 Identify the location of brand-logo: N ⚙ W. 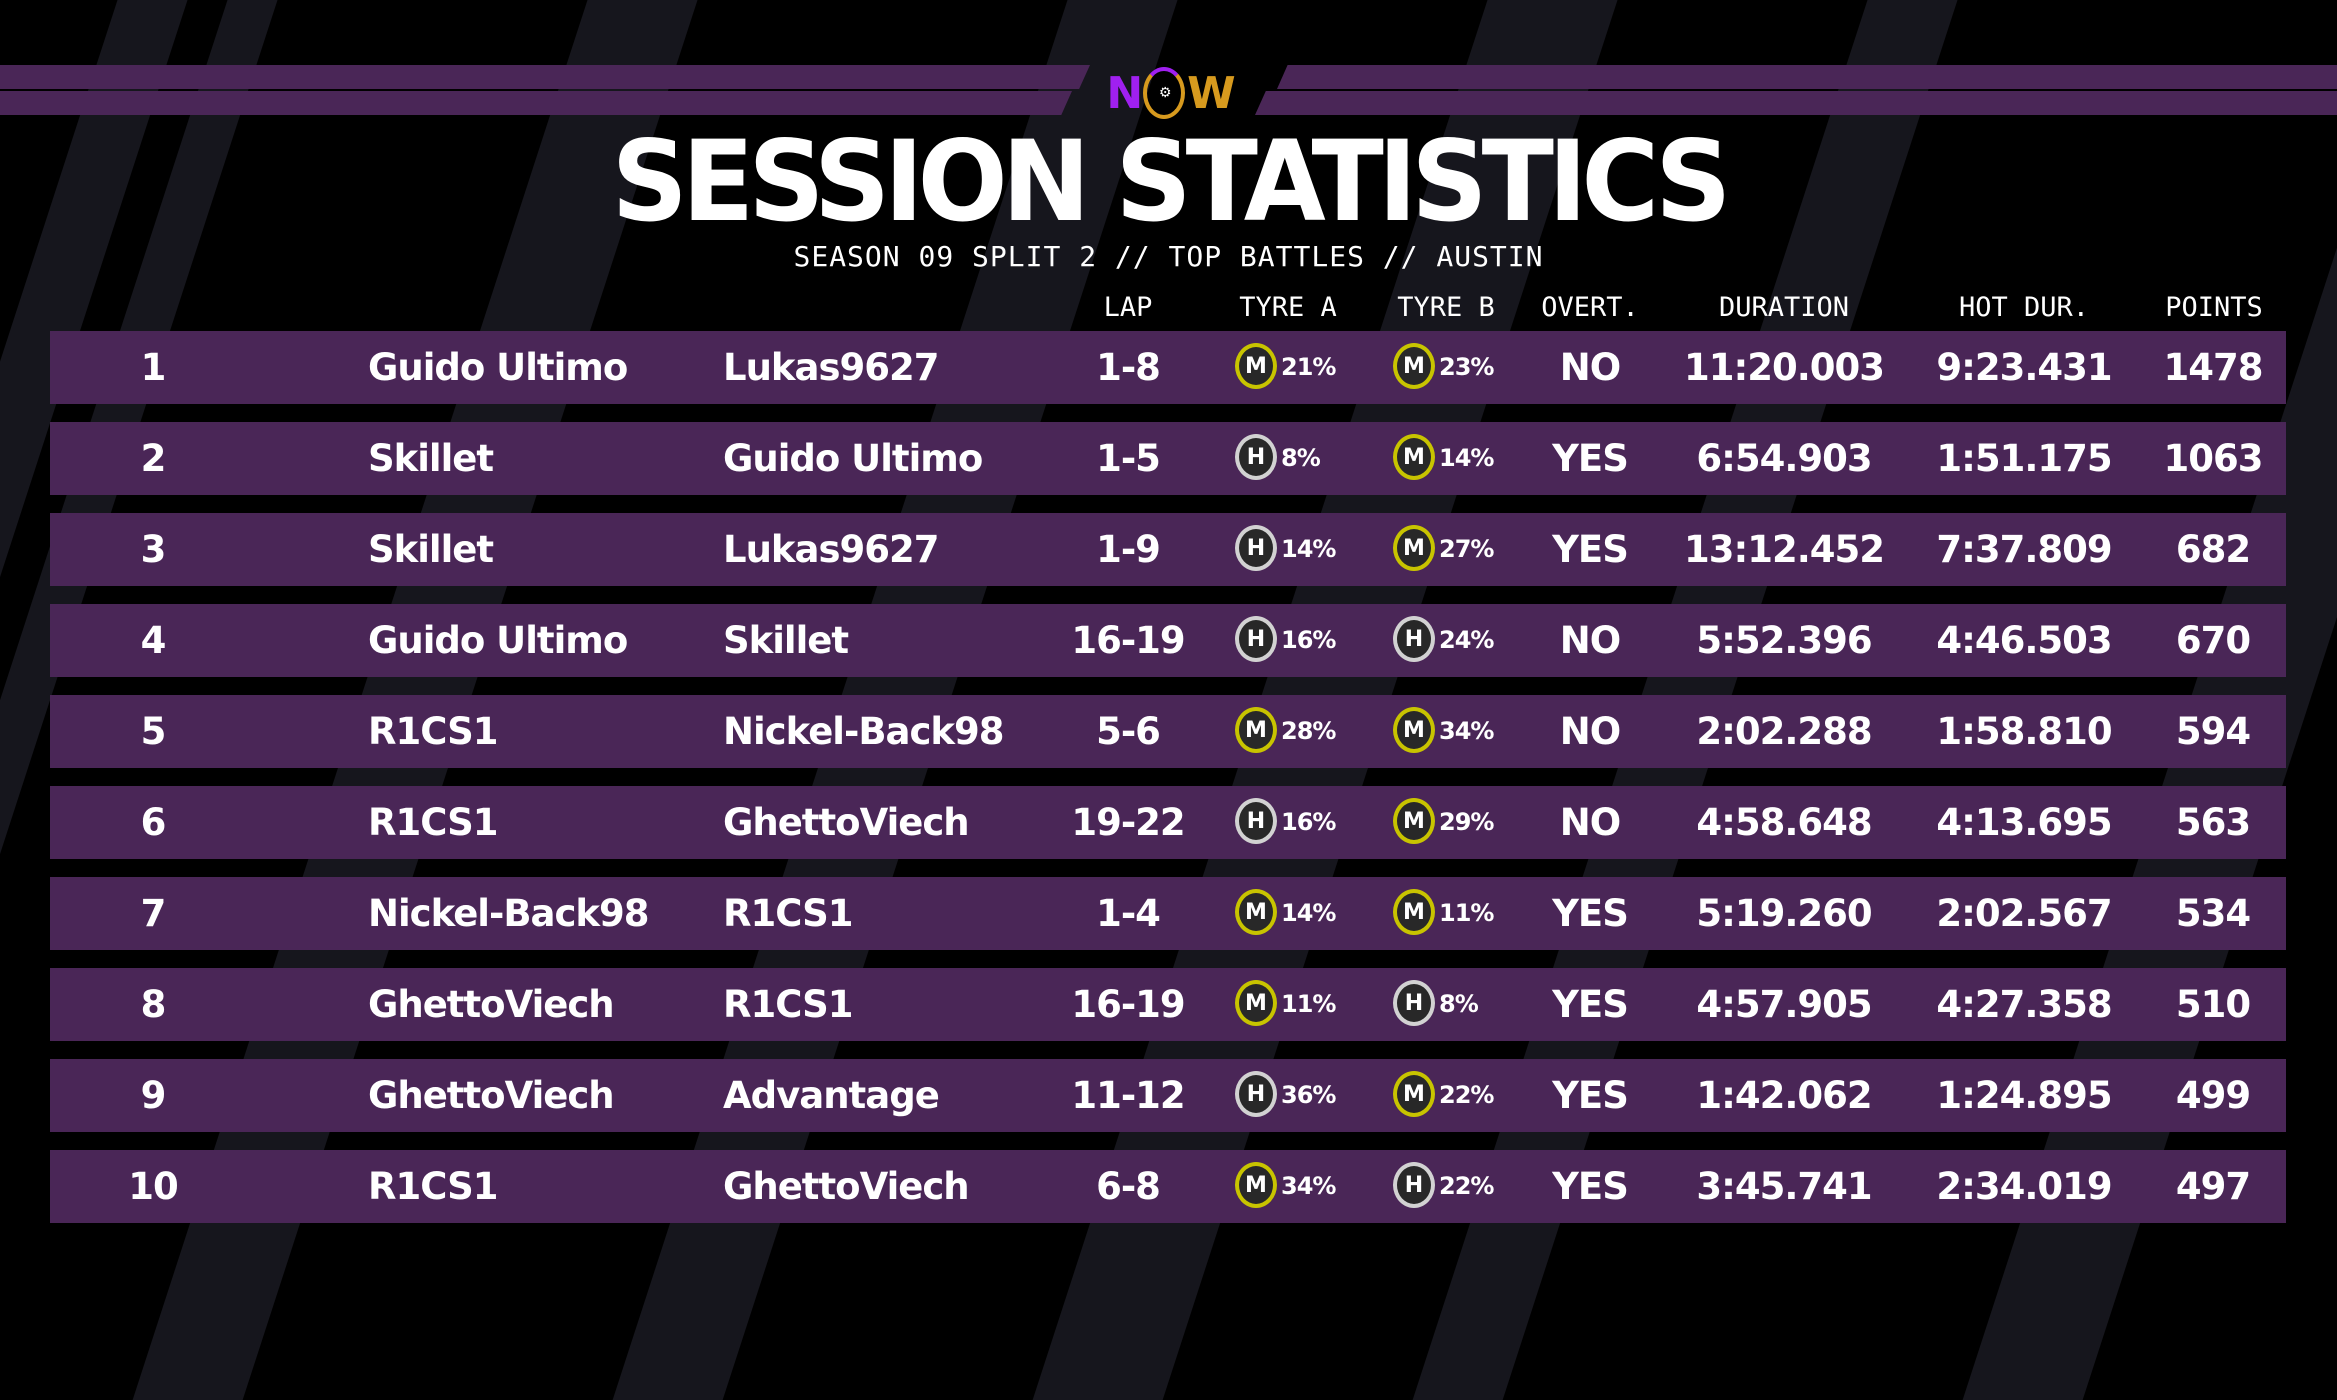
(1171, 93).